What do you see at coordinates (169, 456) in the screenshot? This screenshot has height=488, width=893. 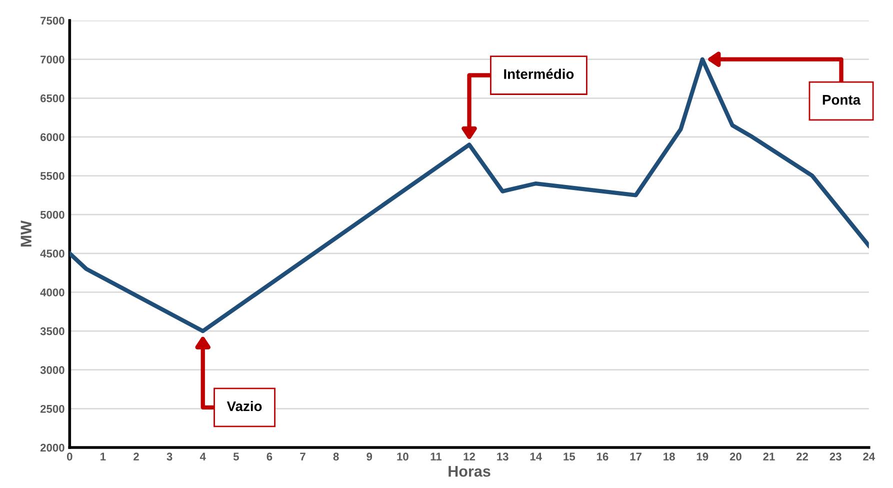 I see `x-tick-label: 3` at bounding box center [169, 456].